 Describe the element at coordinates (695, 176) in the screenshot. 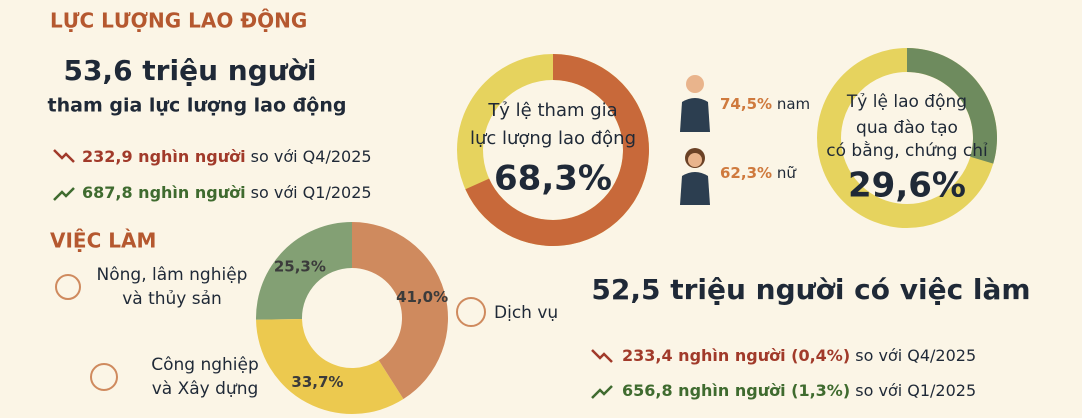

I see `woman-icon` at that location.